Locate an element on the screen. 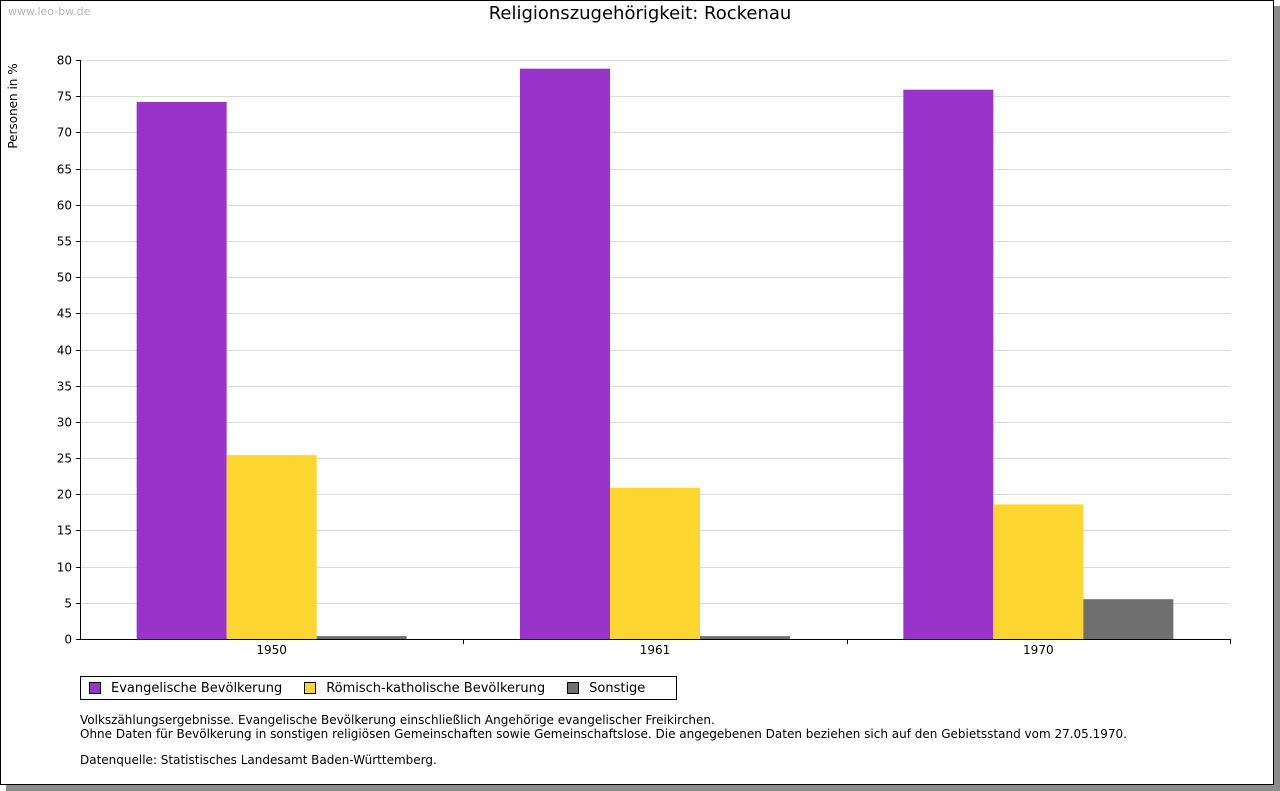  bar-2-1961 is located at coordinates (745, 637).